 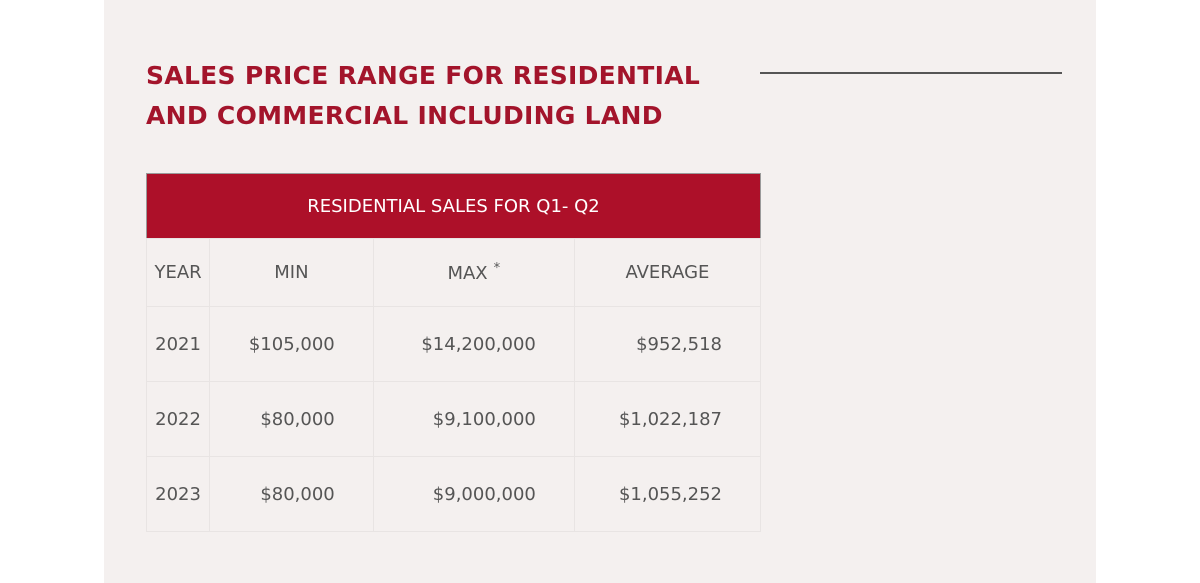 I want to click on data-row: 2021 $105,000 $14,200,000 $952,518, so click(x=453, y=344).